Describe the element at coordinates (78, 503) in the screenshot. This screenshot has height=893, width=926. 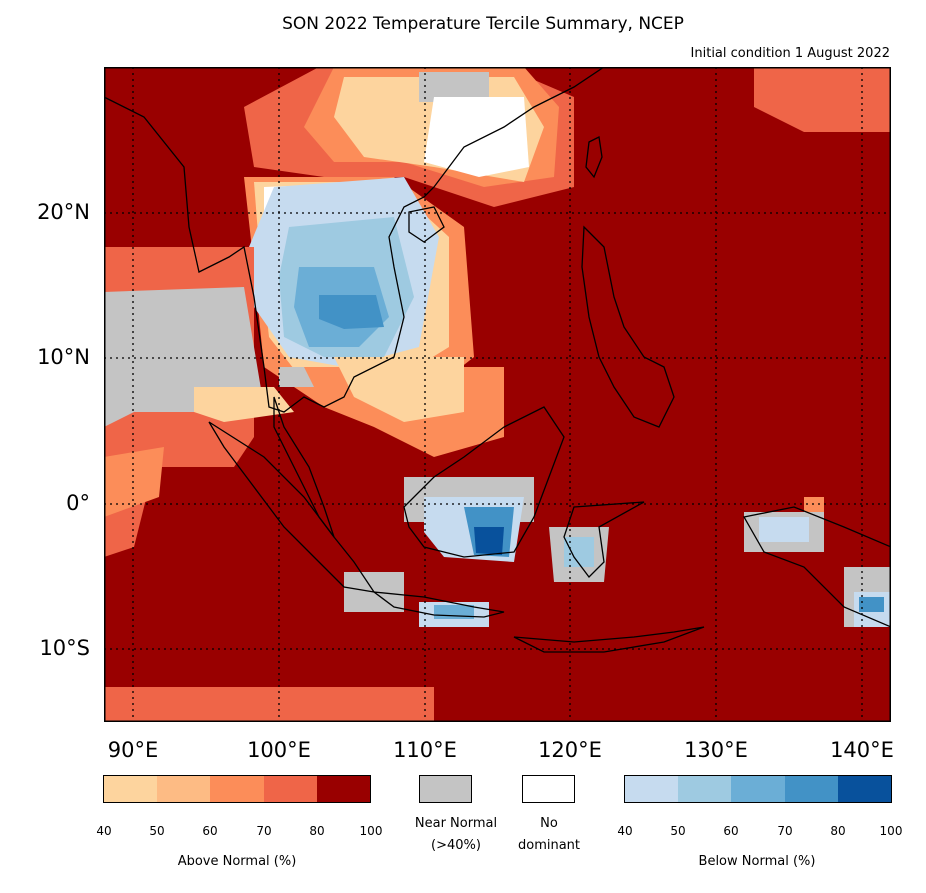
I see `lat-label-0: 0°` at that location.